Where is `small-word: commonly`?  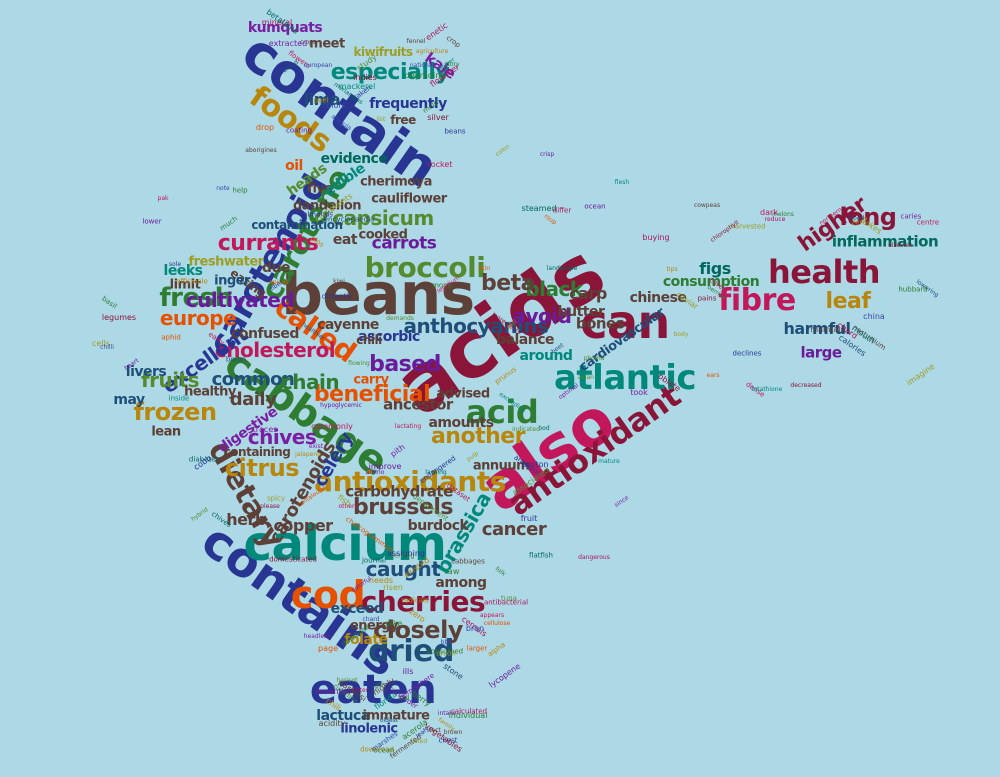
small-word: commonly is located at coordinates (332, 426).